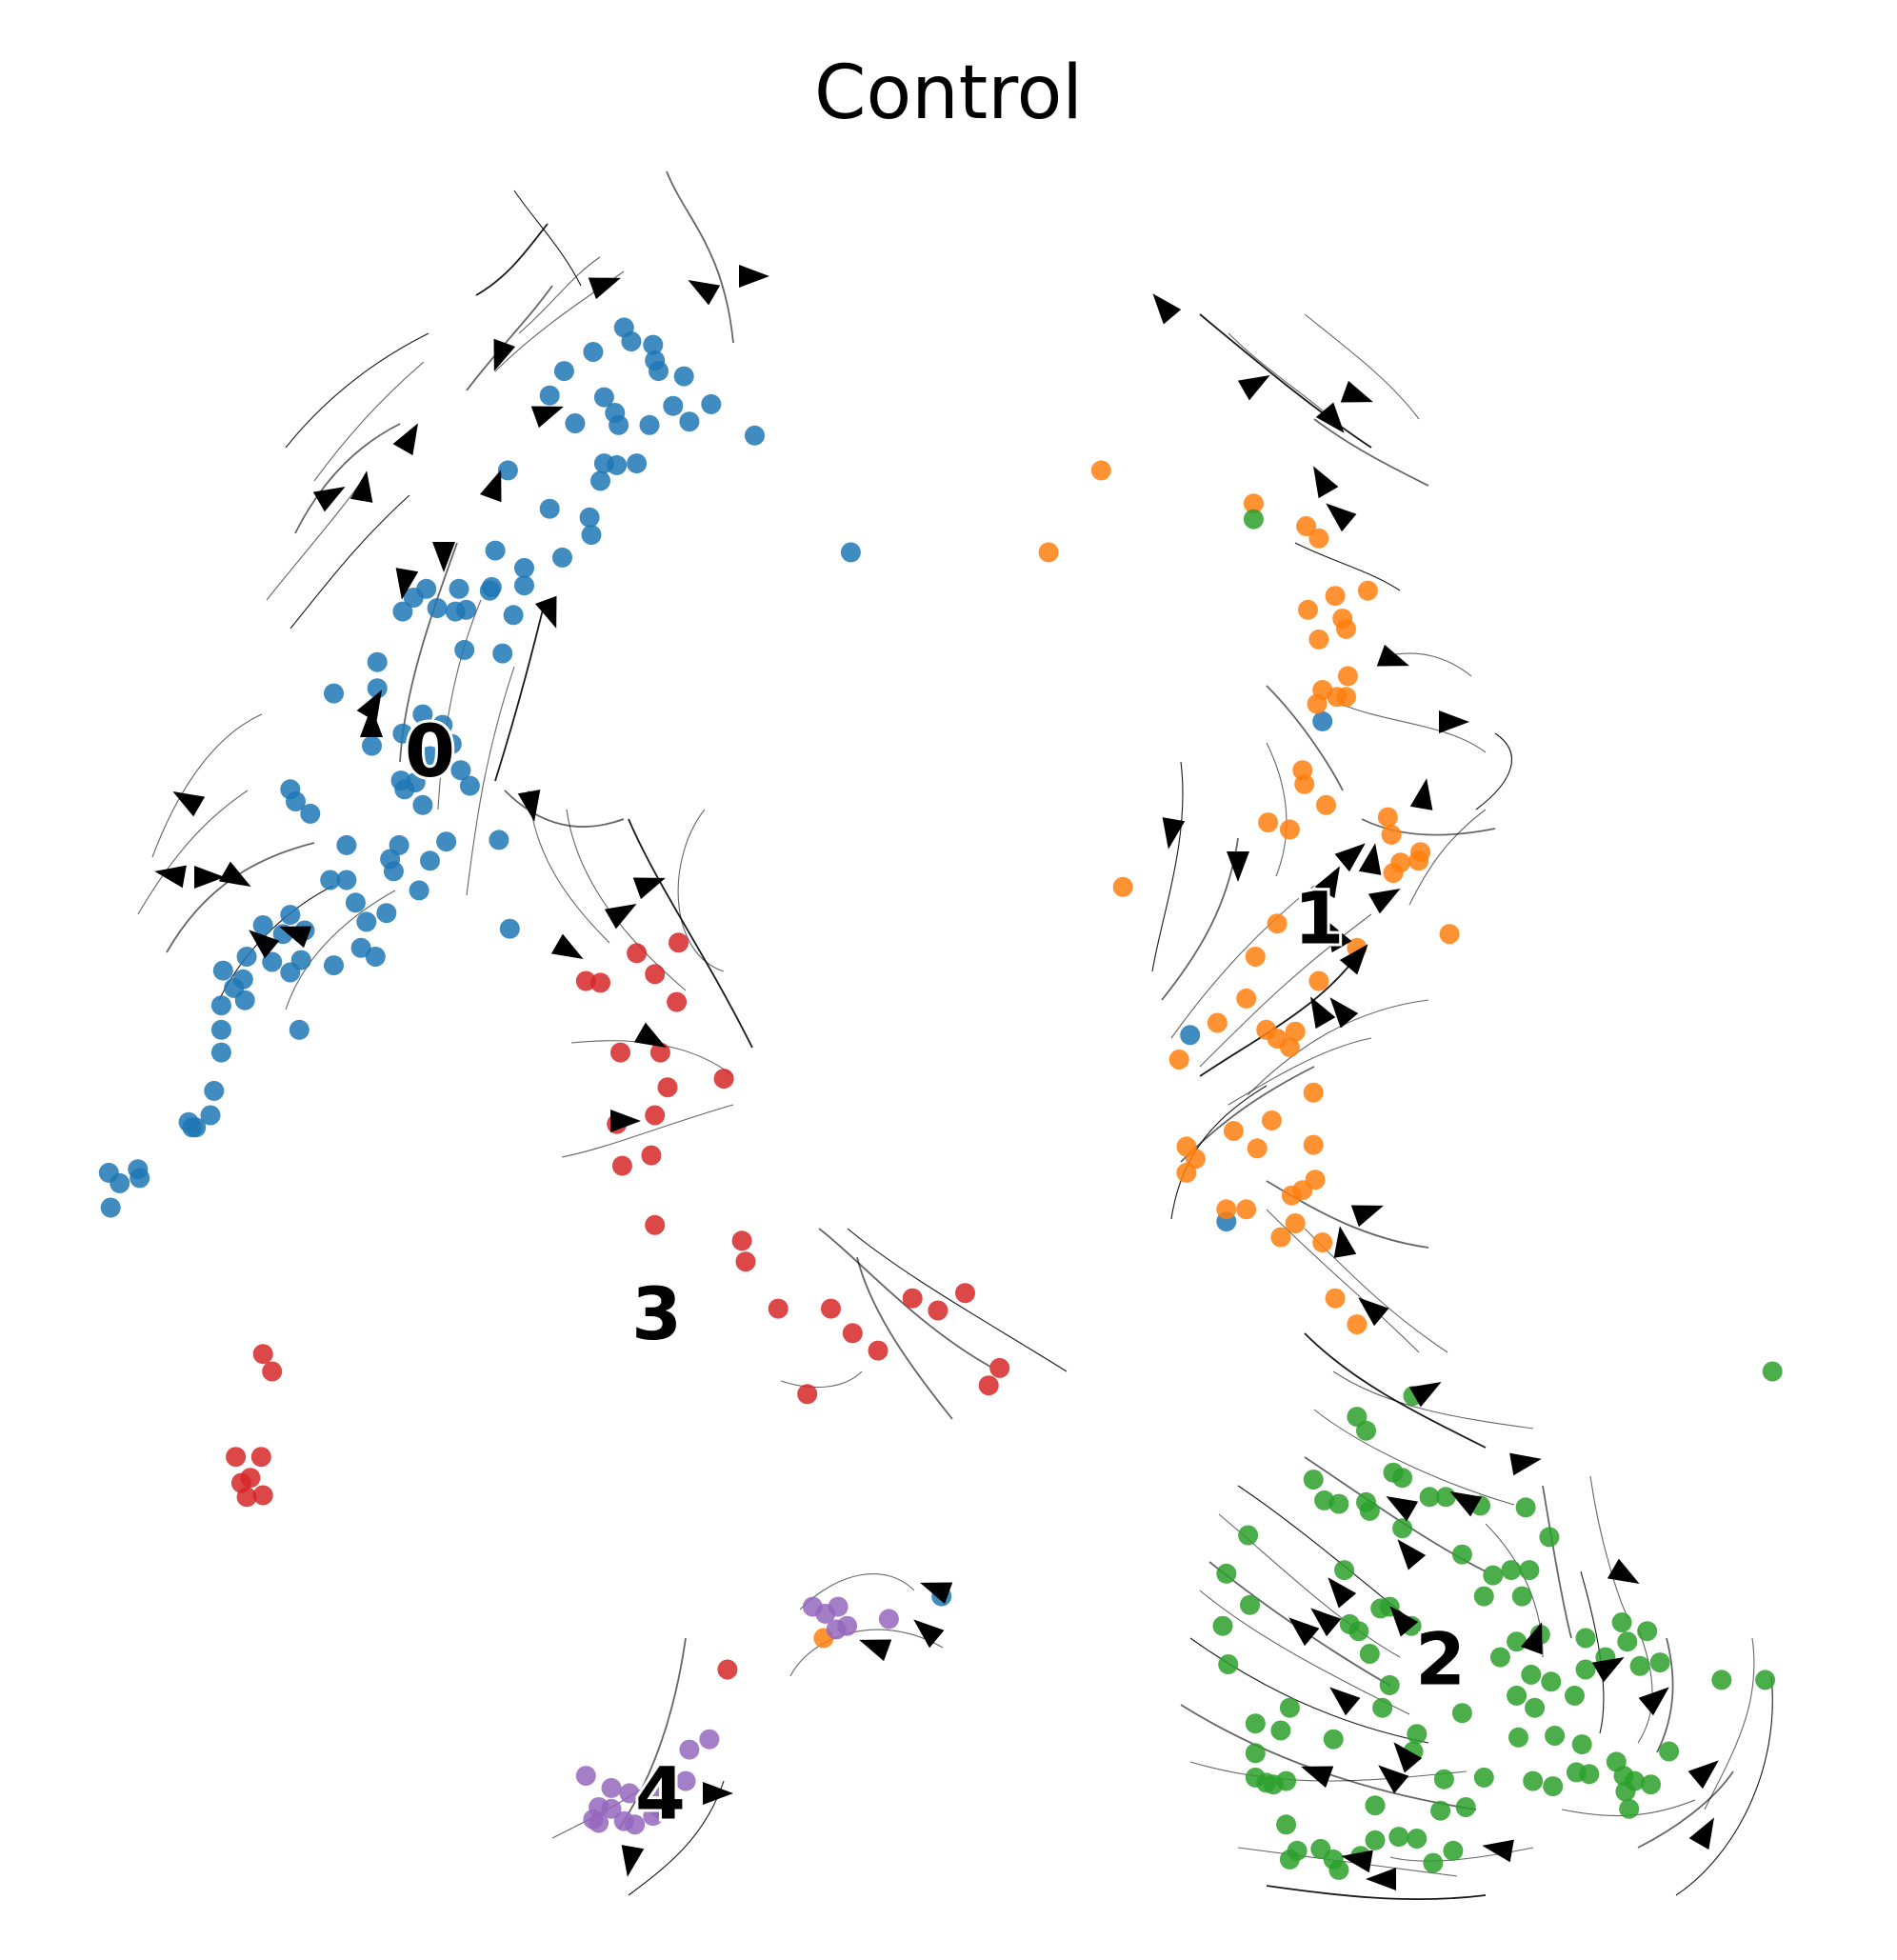  Describe the element at coordinates (948, 93) in the screenshot. I see `chart-title: Control` at that location.